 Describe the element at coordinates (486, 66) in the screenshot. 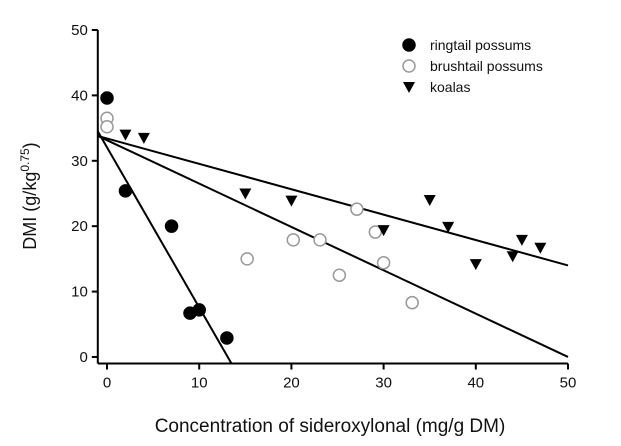

I see `legend-label: brushtail possums` at that location.